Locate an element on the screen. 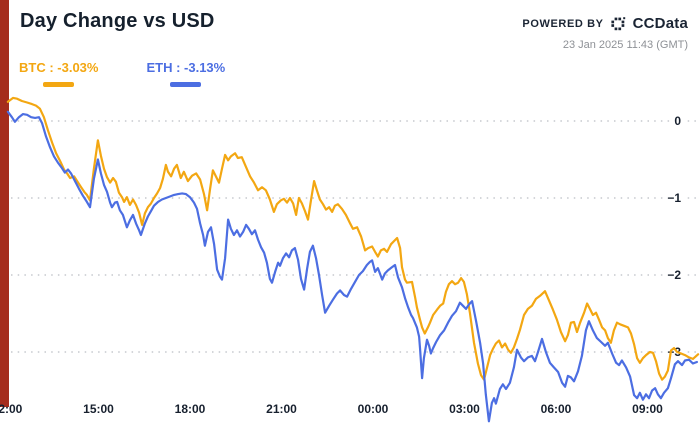 This screenshot has height=430, width=700. timestamp: 23 Jan 2025 11:43 (GMT) is located at coordinates (625, 45).